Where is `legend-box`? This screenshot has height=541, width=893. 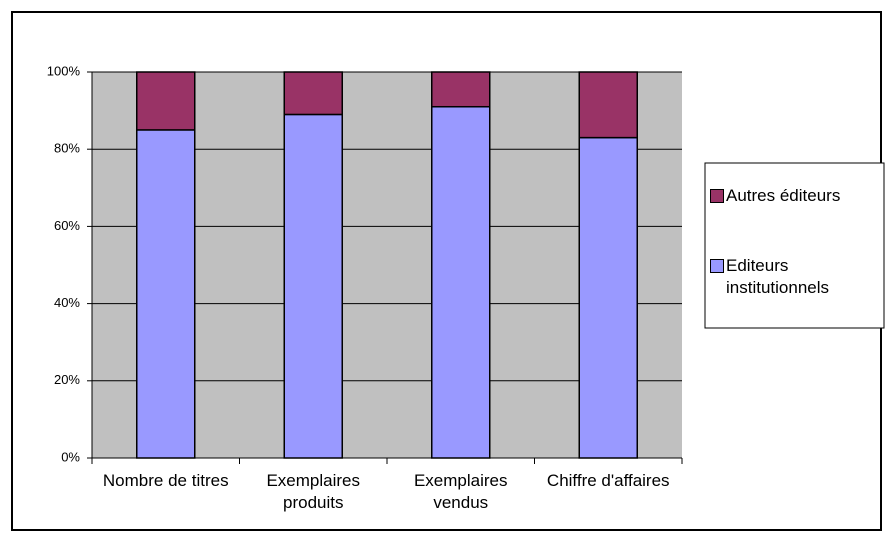
legend-box is located at coordinates (794, 245).